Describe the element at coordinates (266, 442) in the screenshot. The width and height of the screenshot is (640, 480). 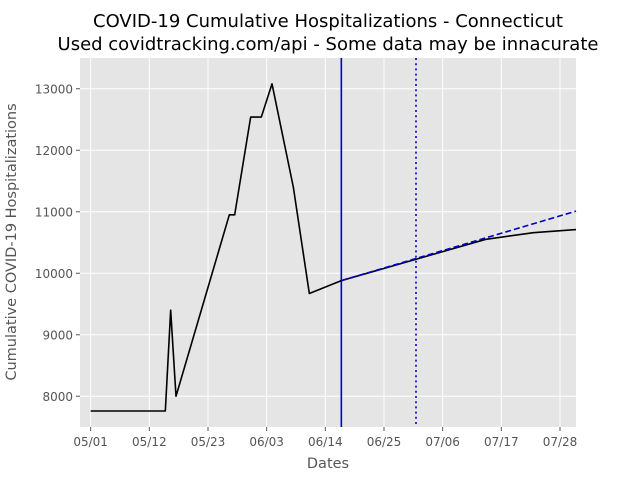
I see `x-tick-label: 06/03` at that location.